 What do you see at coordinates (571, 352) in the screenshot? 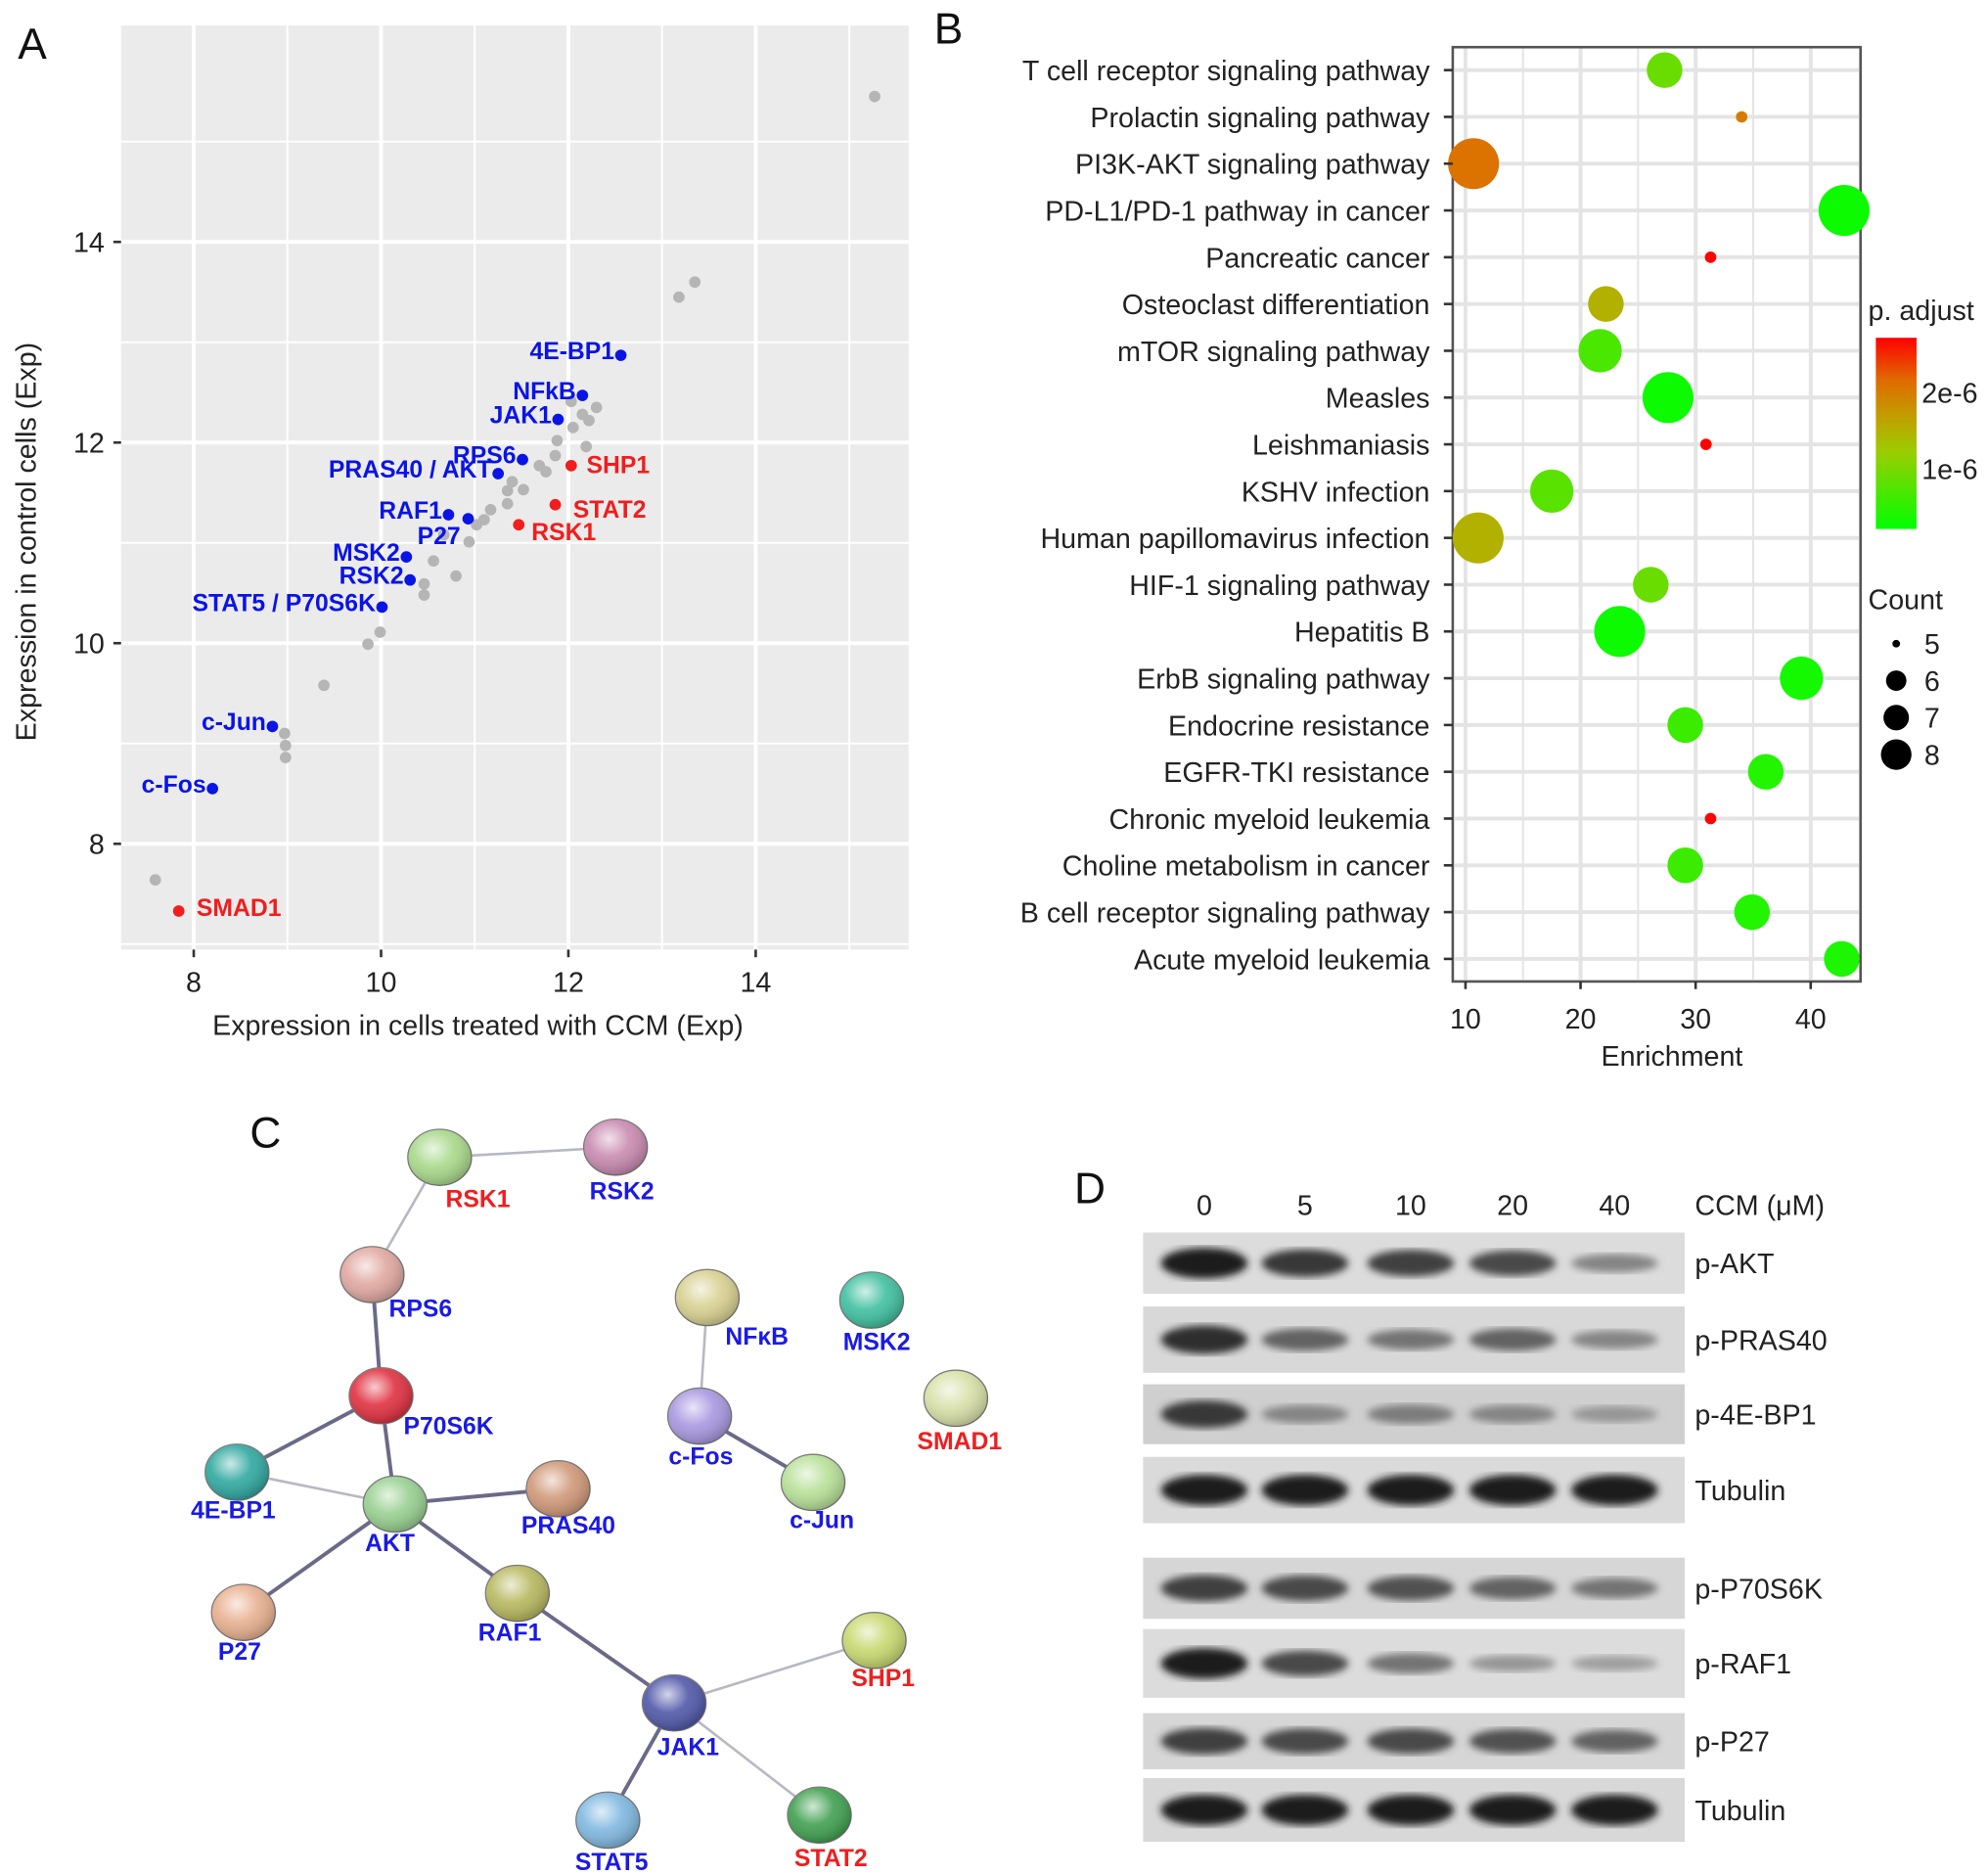
I see `gene-label: 4E-BP1` at bounding box center [571, 352].